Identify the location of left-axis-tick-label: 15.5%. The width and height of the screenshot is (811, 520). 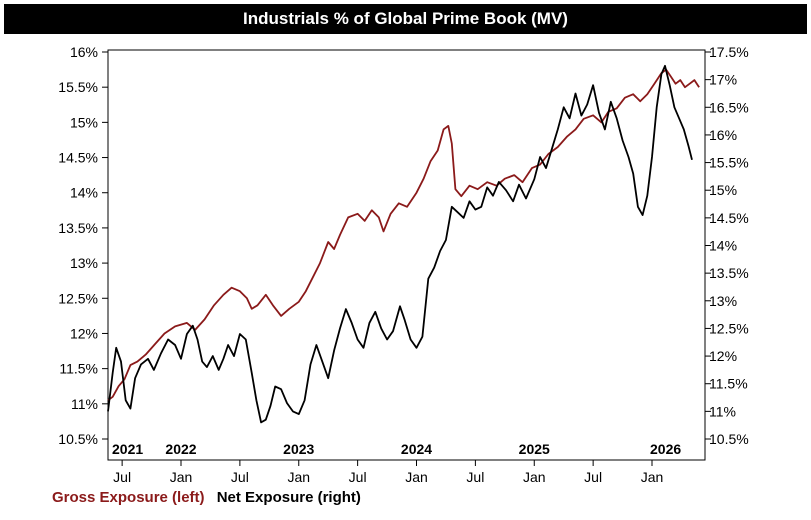
(78, 87).